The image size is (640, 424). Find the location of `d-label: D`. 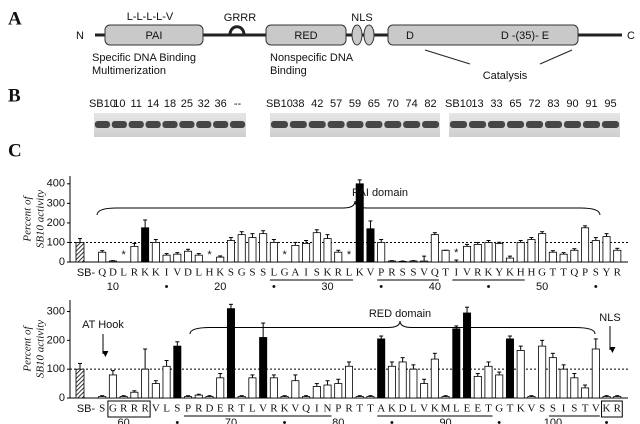

d-label: D is located at coordinates (410, 36).